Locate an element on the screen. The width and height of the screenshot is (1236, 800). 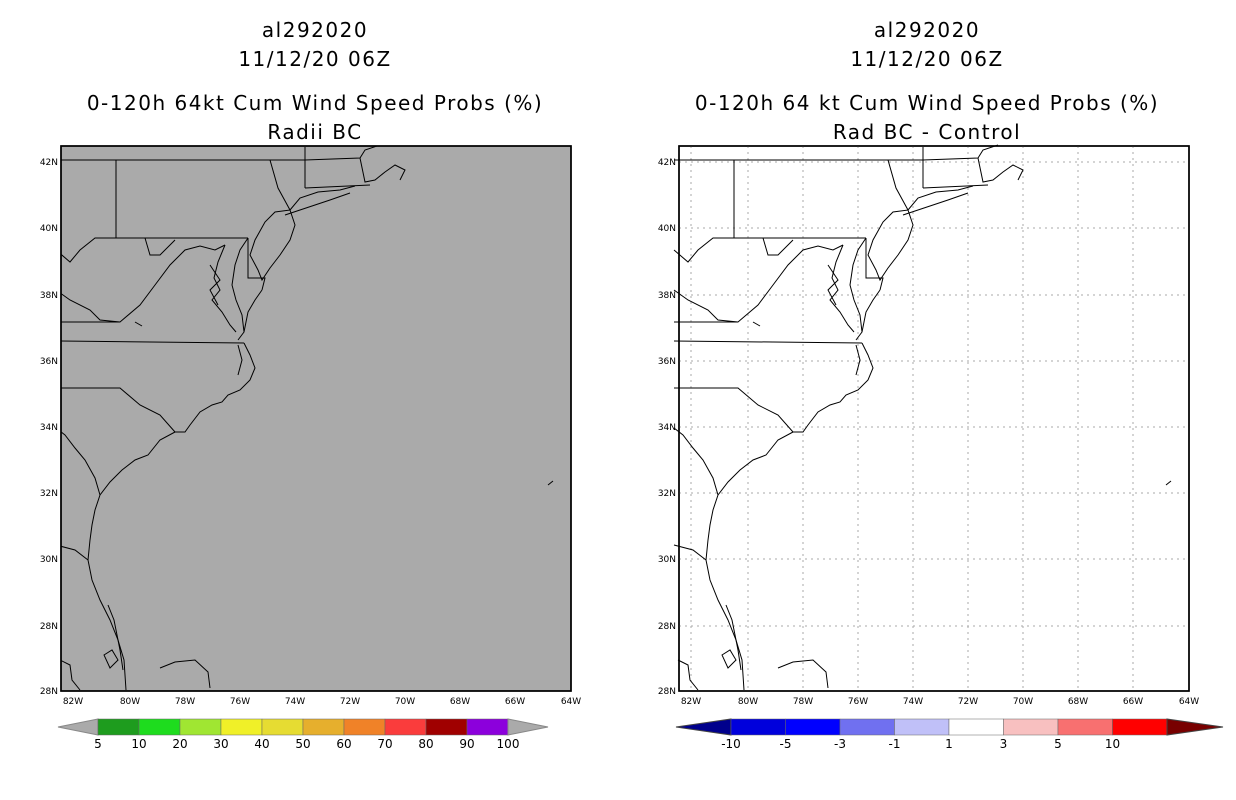
colorbar-label: -3 is located at coordinates (840, 744).